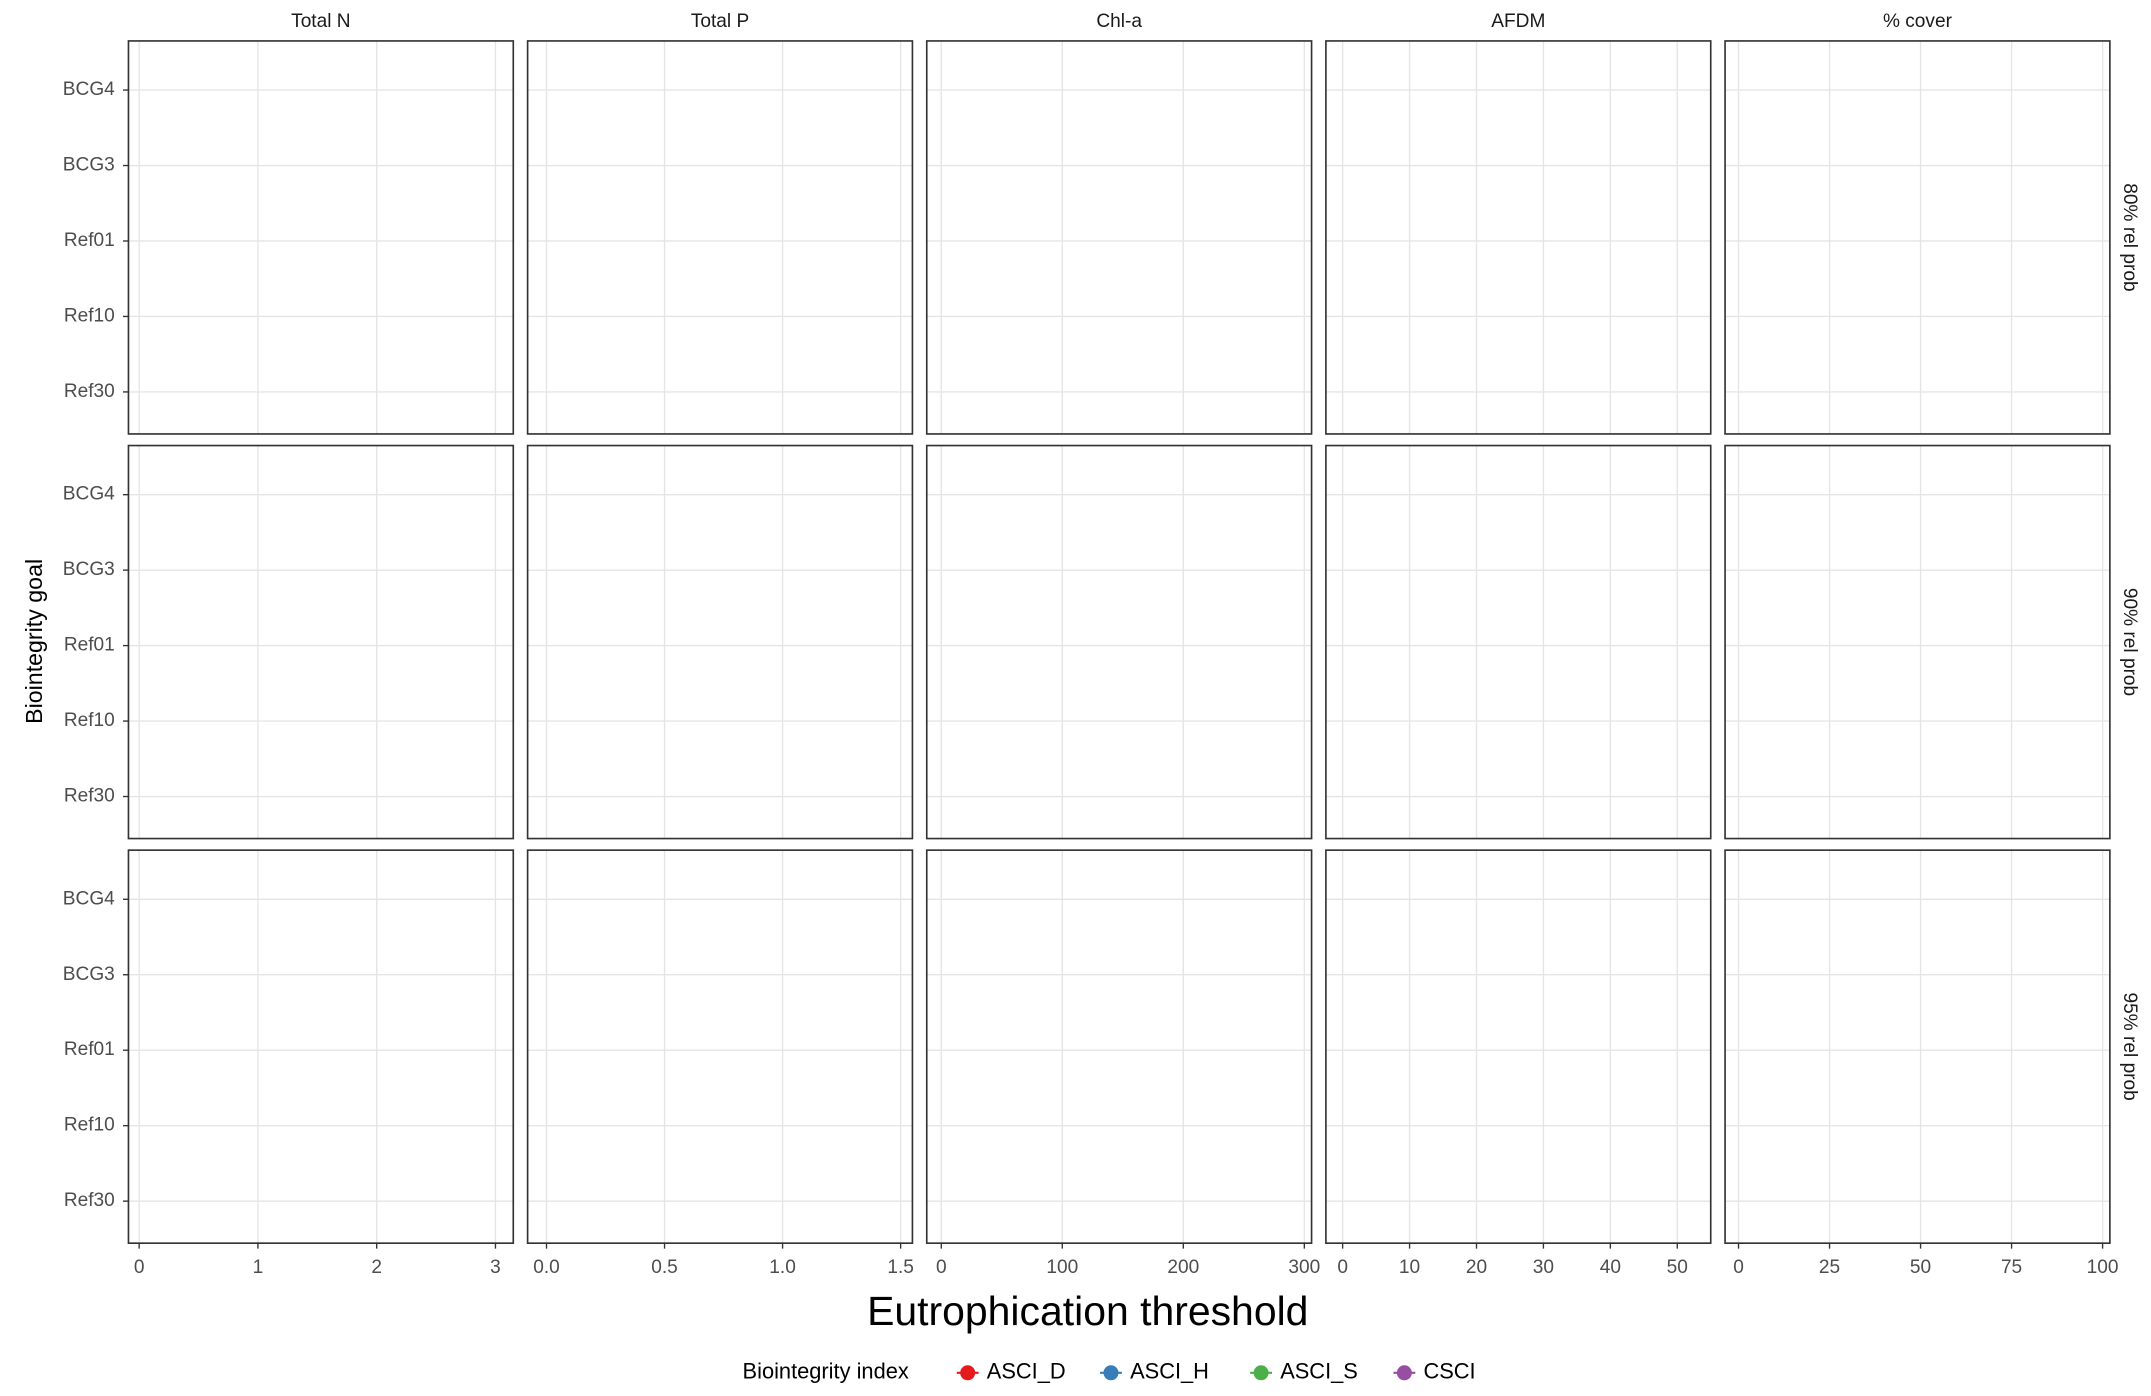 The image size is (2151, 1396). What do you see at coordinates (258, 1267) in the screenshot?
I see `x-tick-label: 1` at bounding box center [258, 1267].